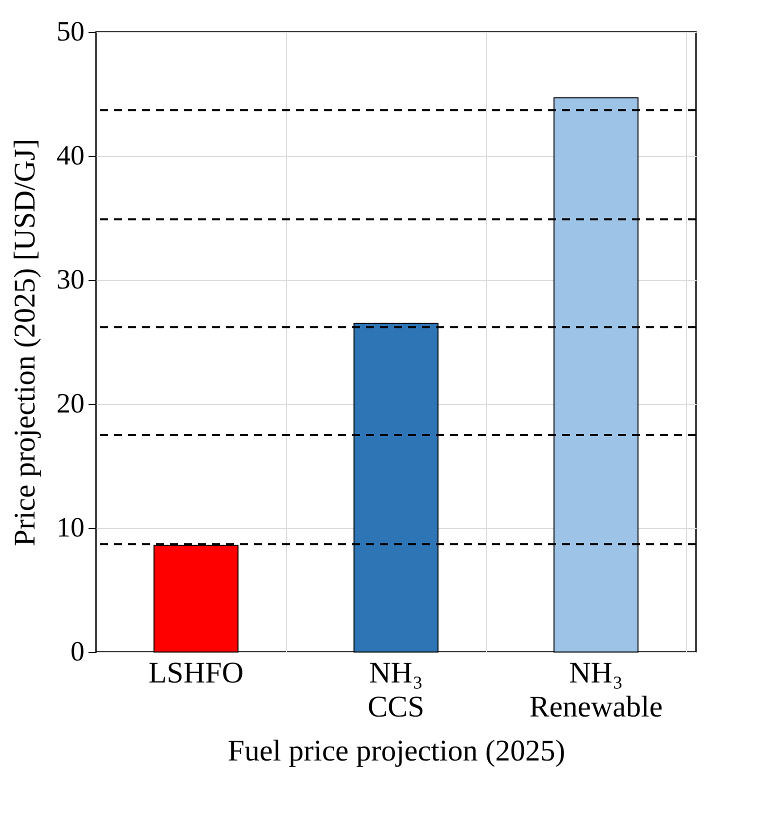 This screenshot has width=779, height=829. What do you see at coordinates (396, 690) in the screenshot?
I see `x-tick-label: NH₃ CCS` at bounding box center [396, 690].